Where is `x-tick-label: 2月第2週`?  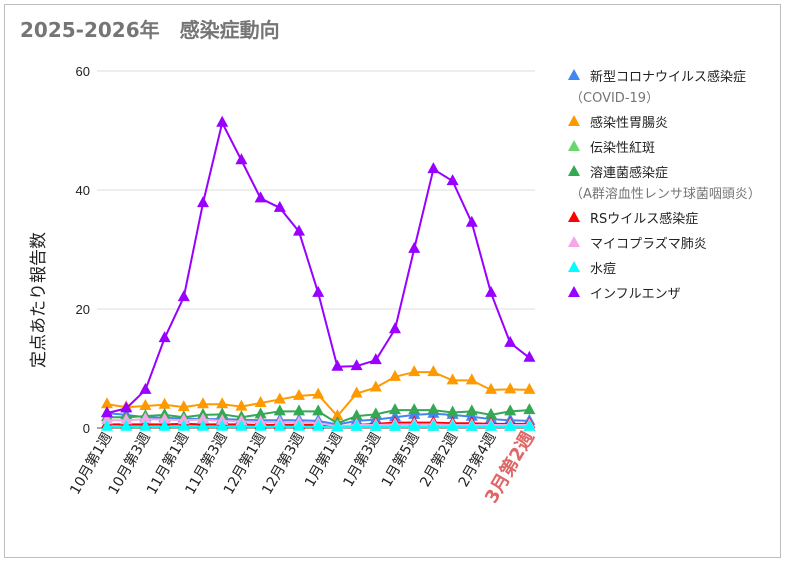
x-tick-label: 2月第2週 is located at coordinates (438, 460).